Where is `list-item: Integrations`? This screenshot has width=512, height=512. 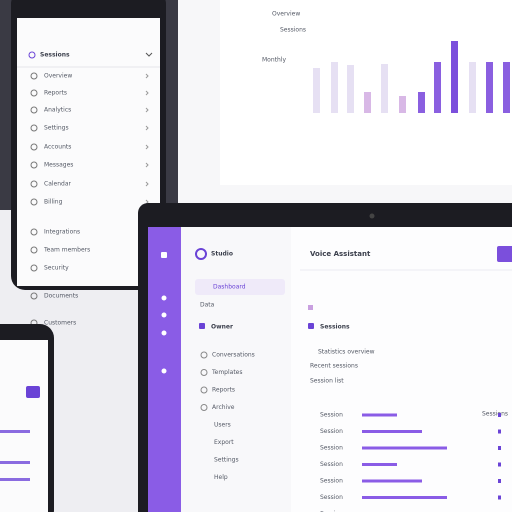
list-item: Integrations is located at coordinates (62, 232).